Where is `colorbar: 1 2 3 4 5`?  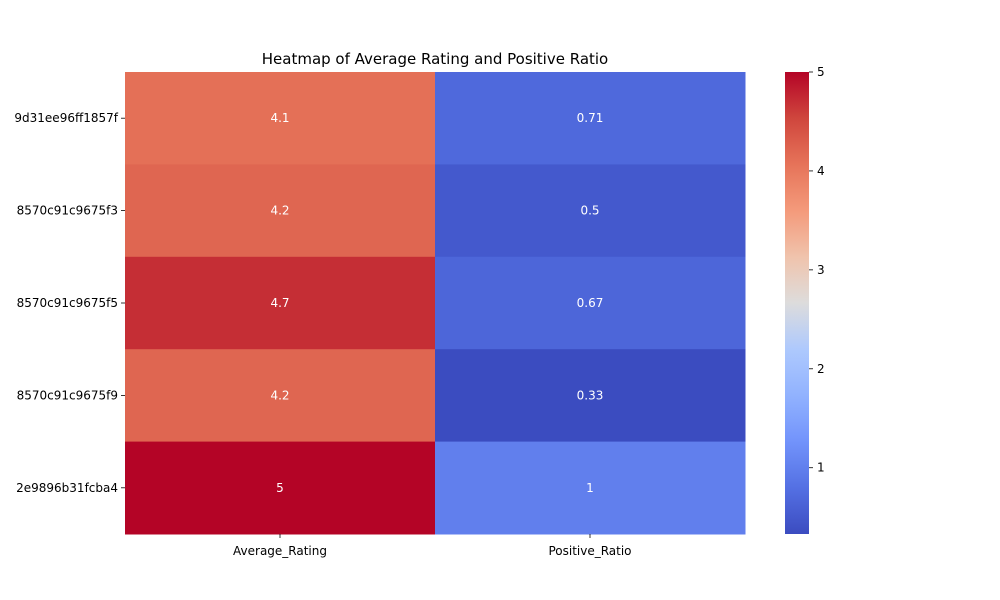
colorbar: 1 2 3 4 5 is located at coordinates (805, 299).